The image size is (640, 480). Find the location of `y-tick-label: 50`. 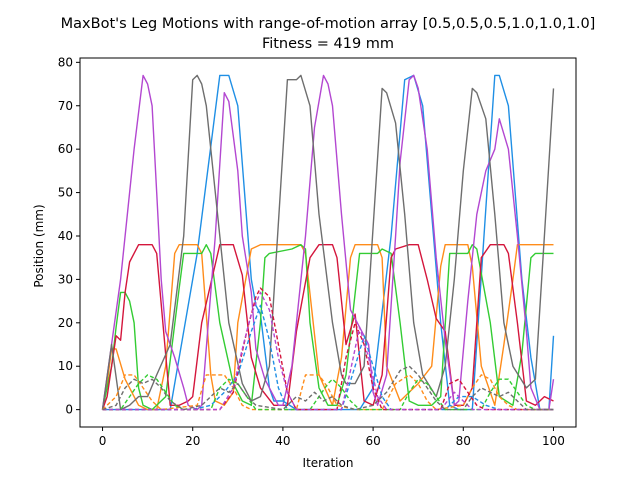

y-tick-label: 50 is located at coordinates (65, 193).